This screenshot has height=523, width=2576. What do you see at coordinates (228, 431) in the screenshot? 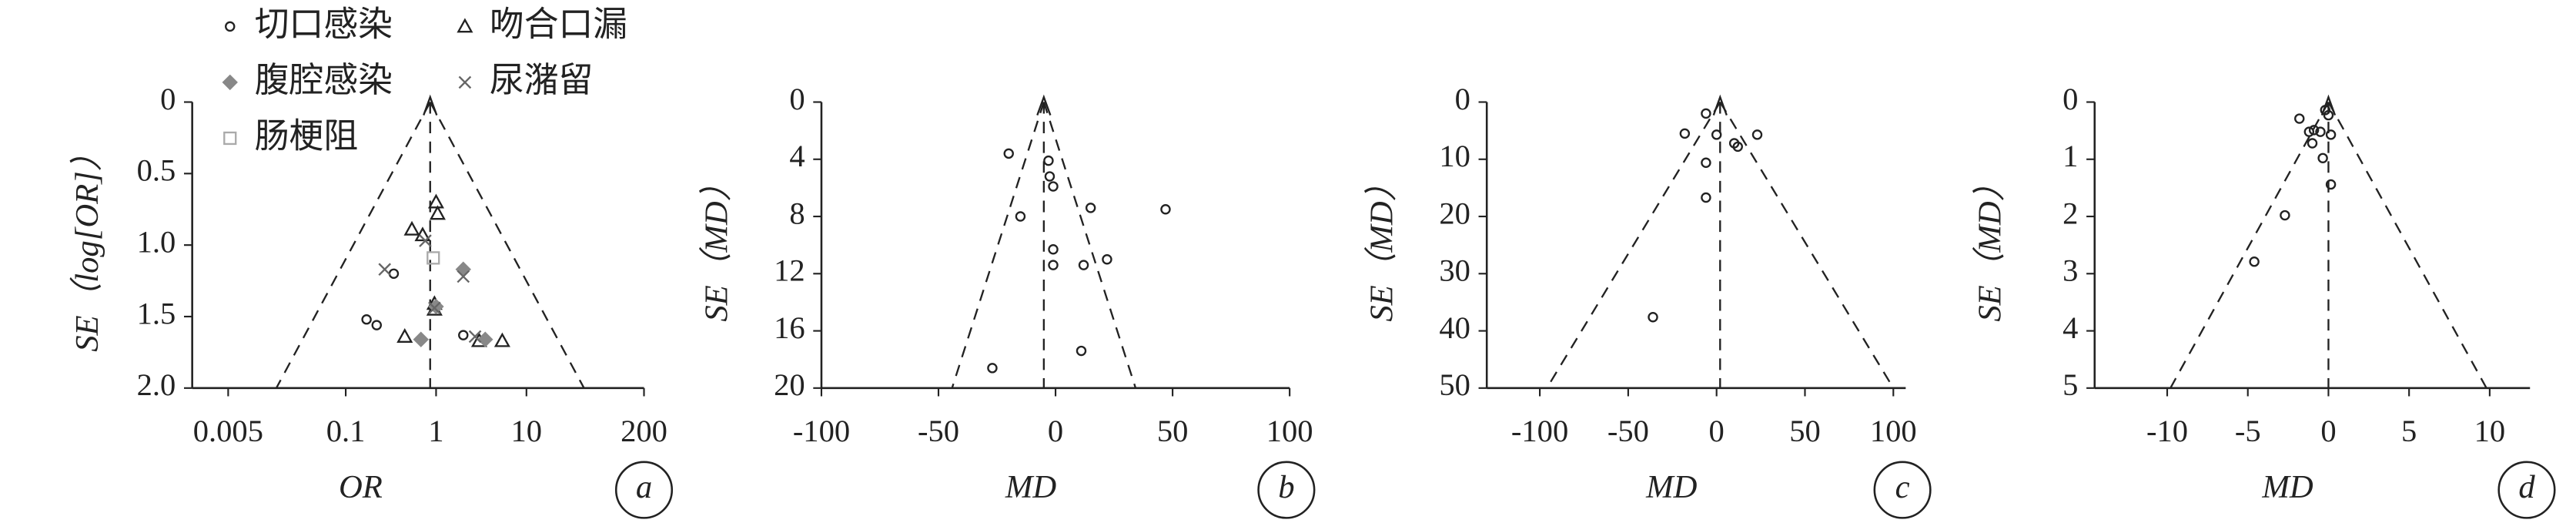
I see `x-tick-label: 0.005` at bounding box center [228, 431].